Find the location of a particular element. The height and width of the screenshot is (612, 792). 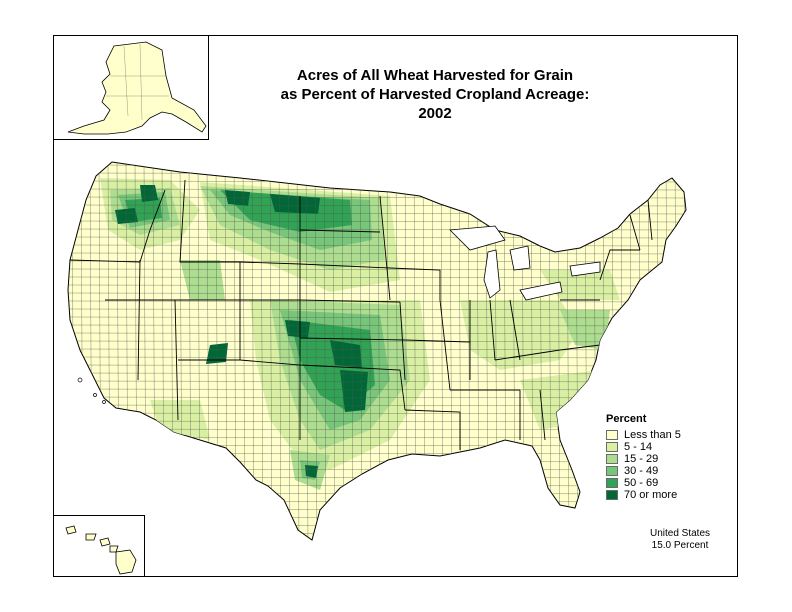

summary-label: United States is located at coordinates (680, 533).